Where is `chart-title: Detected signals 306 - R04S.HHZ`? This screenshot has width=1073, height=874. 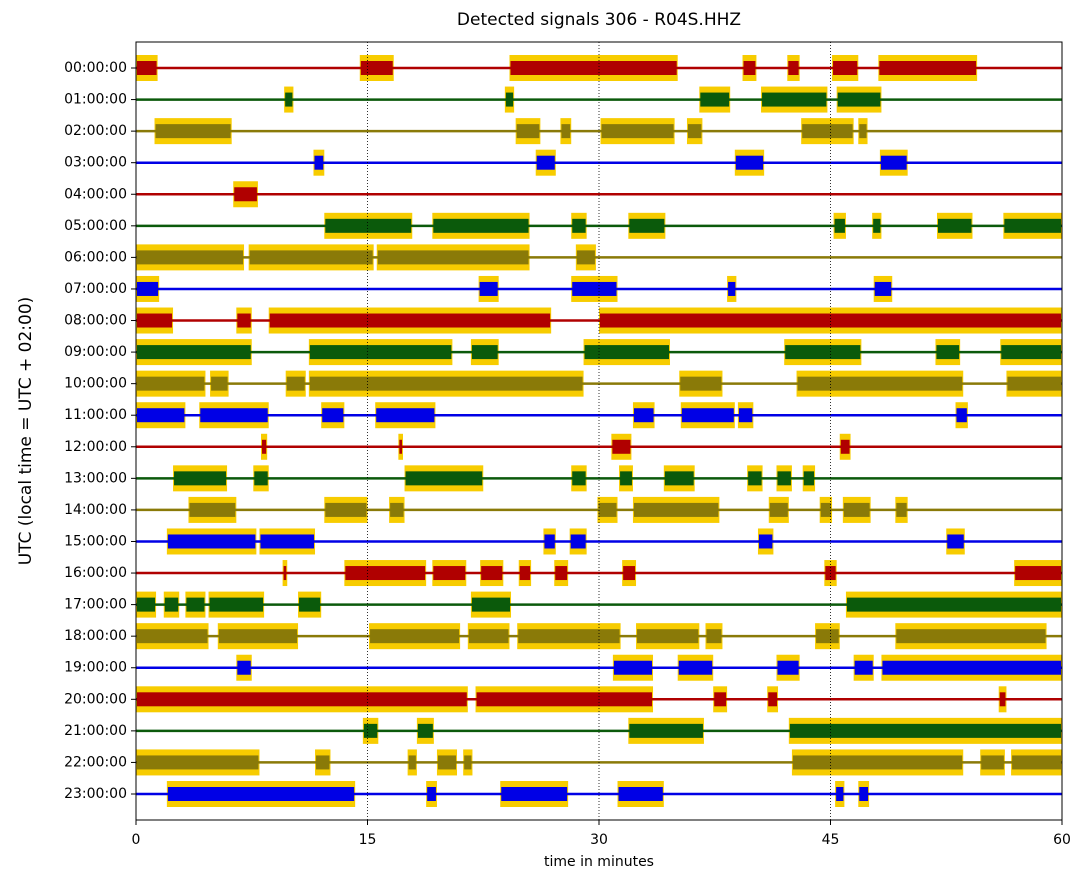
chart-title: Detected signals 306 - R04S.HHZ is located at coordinates (599, 20).